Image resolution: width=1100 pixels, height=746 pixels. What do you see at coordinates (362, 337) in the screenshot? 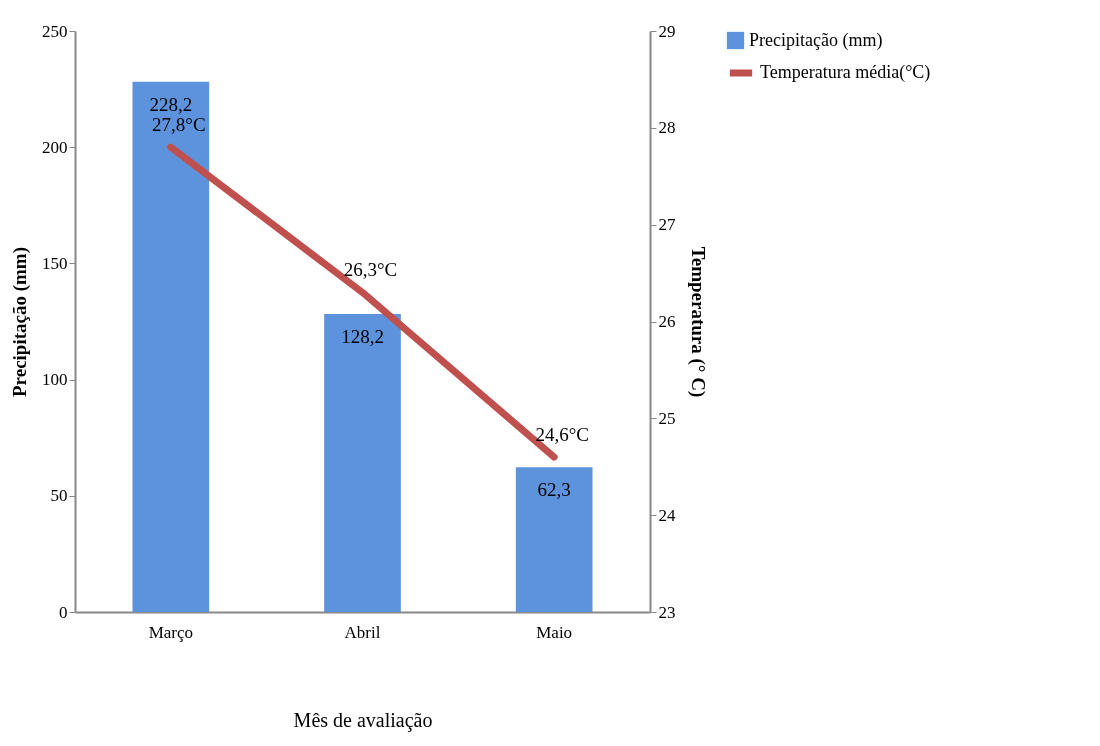
I see `data-label: 128,2` at bounding box center [362, 337].